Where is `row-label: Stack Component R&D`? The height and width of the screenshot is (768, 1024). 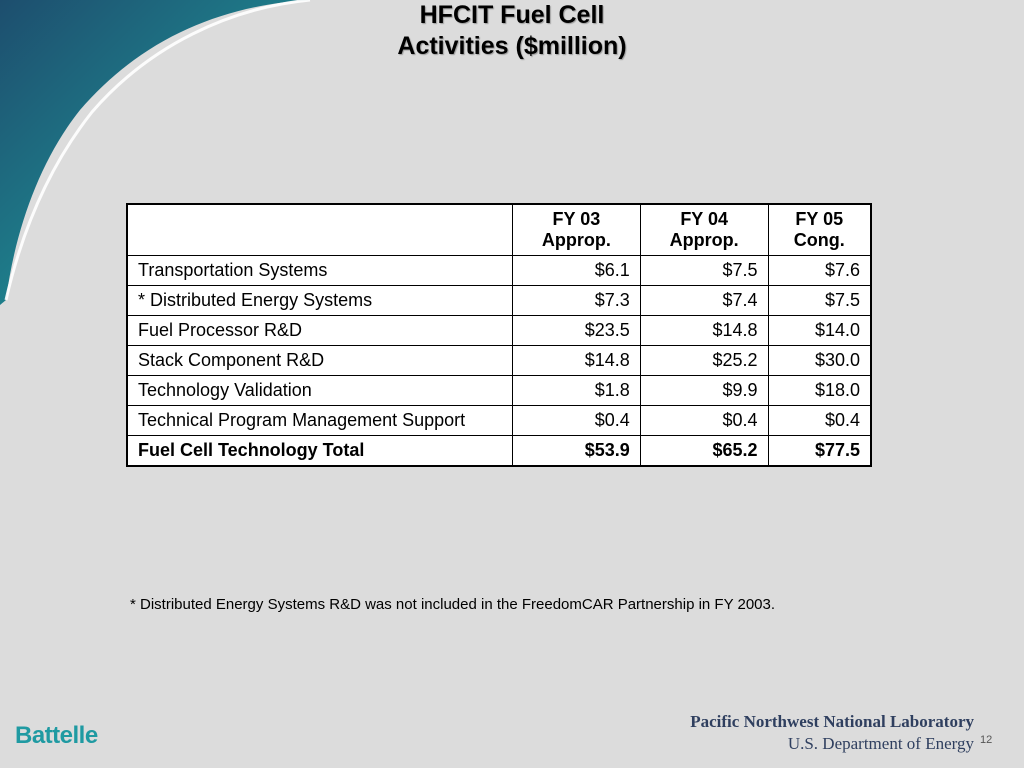 row-label: Stack Component R&D is located at coordinates (319, 360).